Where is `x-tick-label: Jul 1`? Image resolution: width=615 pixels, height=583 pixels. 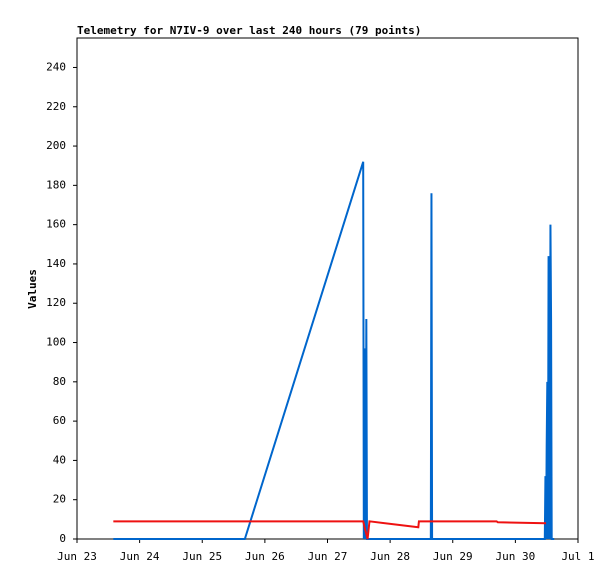 x-tick-label: Jul 1 is located at coordinates (577, 556).